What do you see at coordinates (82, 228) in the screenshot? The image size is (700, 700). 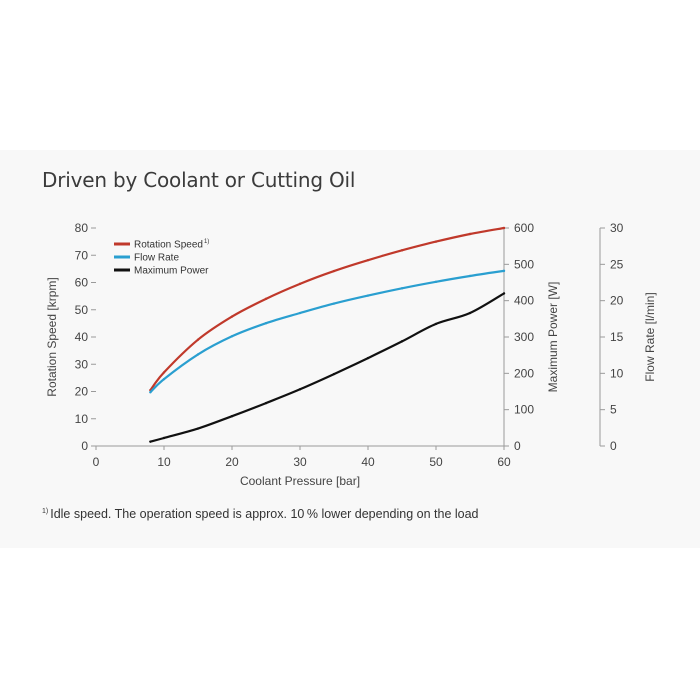 I see `rotation-tick-label: 80` at bounding box center [82, 228].